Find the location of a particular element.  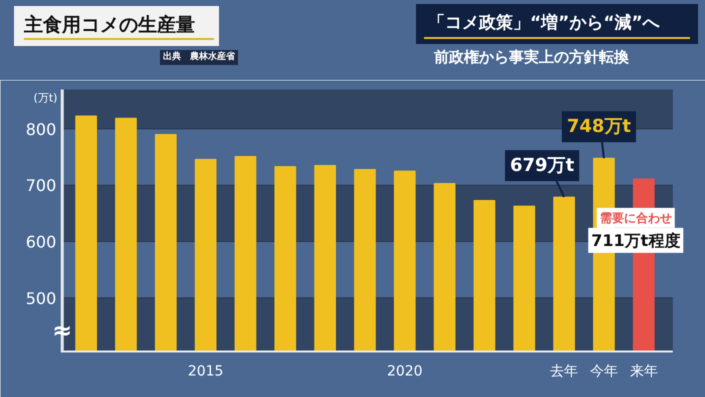

x-tick-label: 去年 is located at coordinates (564, 372).